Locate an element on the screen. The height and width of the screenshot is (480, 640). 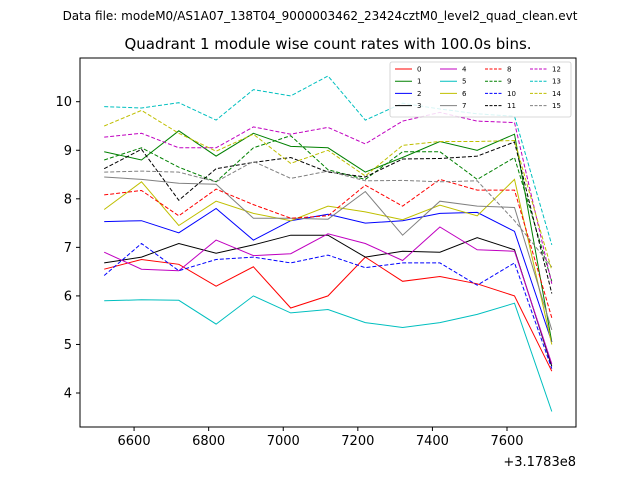
legend-label-module-14: 14 is located at coordinates (556, 94).